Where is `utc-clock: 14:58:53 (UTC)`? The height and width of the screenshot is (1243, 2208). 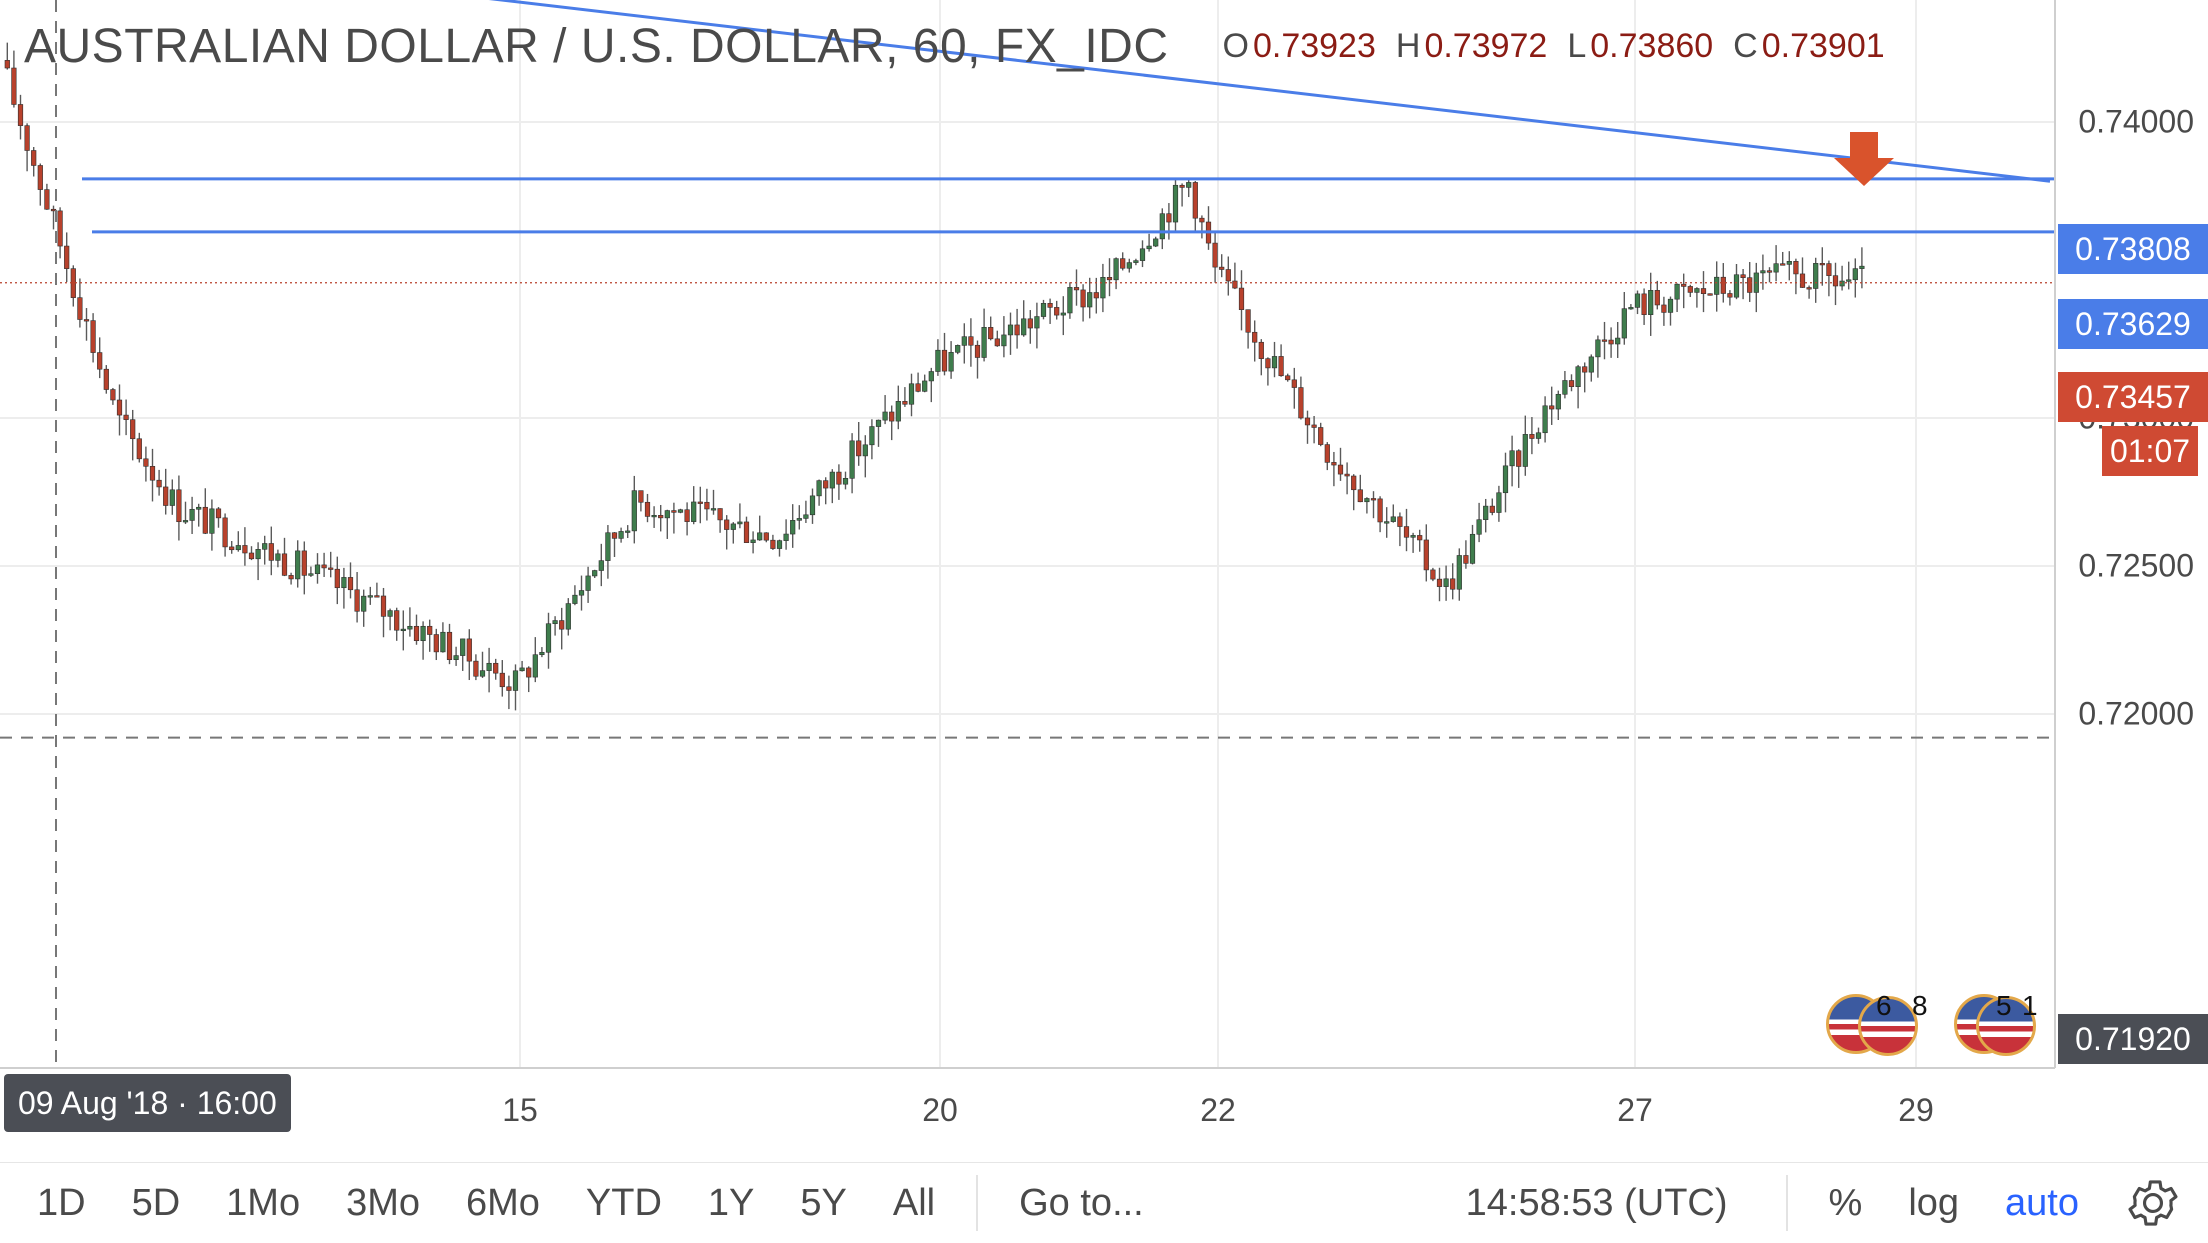 utc-clock: 14:58:53 (UTC) is located at coordinates (1596, 1202).